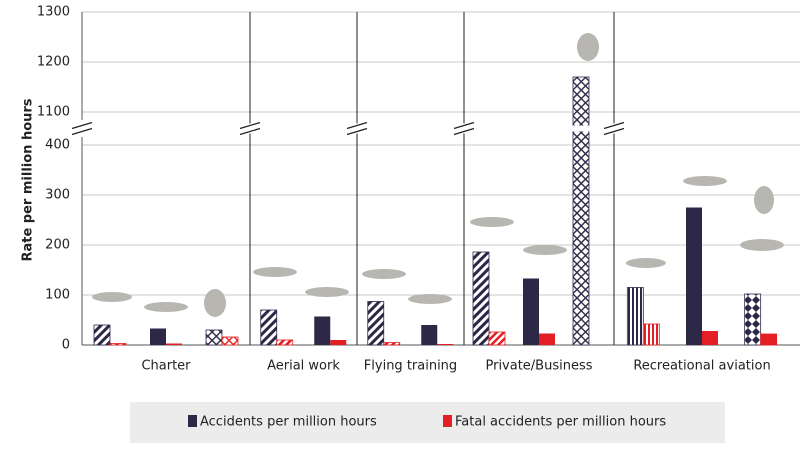 Image resolution: width=811 pixels, height=458 pixels. What do you see at coordinates (53, 12) in the screenshot?
I see `y-tick-label: 1300` at bounding box center [53, 12].